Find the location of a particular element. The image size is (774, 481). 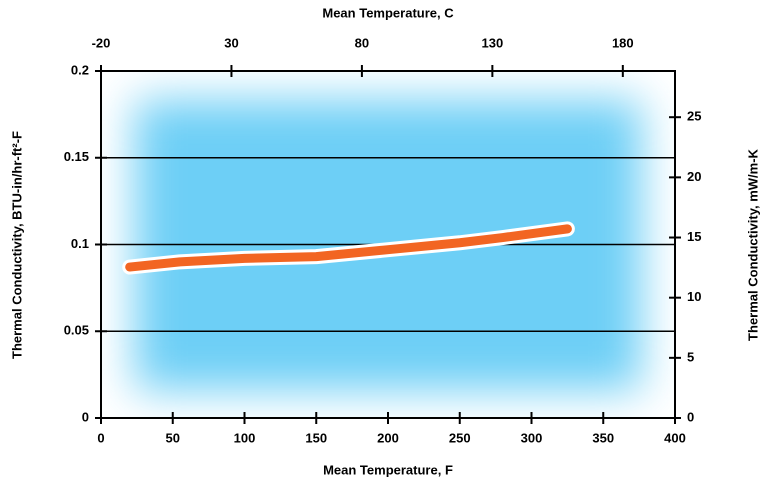

y2-tick-label: 25 is located at coordinates (694, 116).